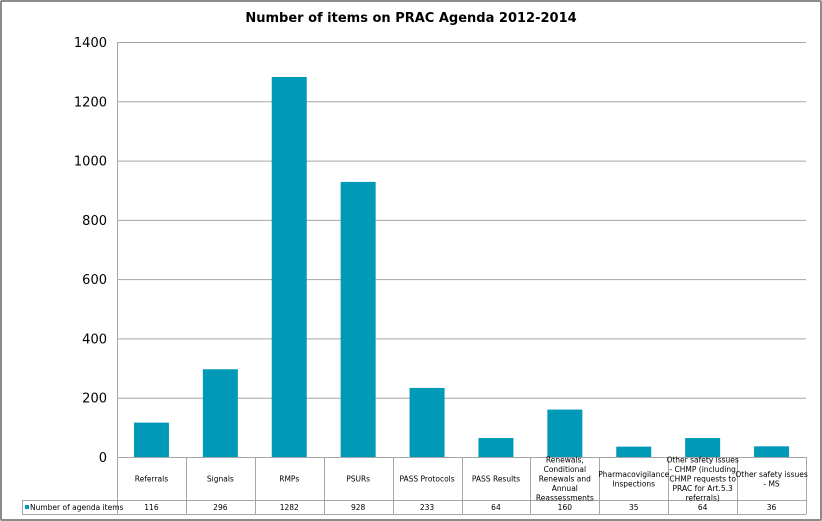  What do you see at coordinates (634, 507) in the screenshot?
I see `data-label: 35` at bounding box center [634, 507].